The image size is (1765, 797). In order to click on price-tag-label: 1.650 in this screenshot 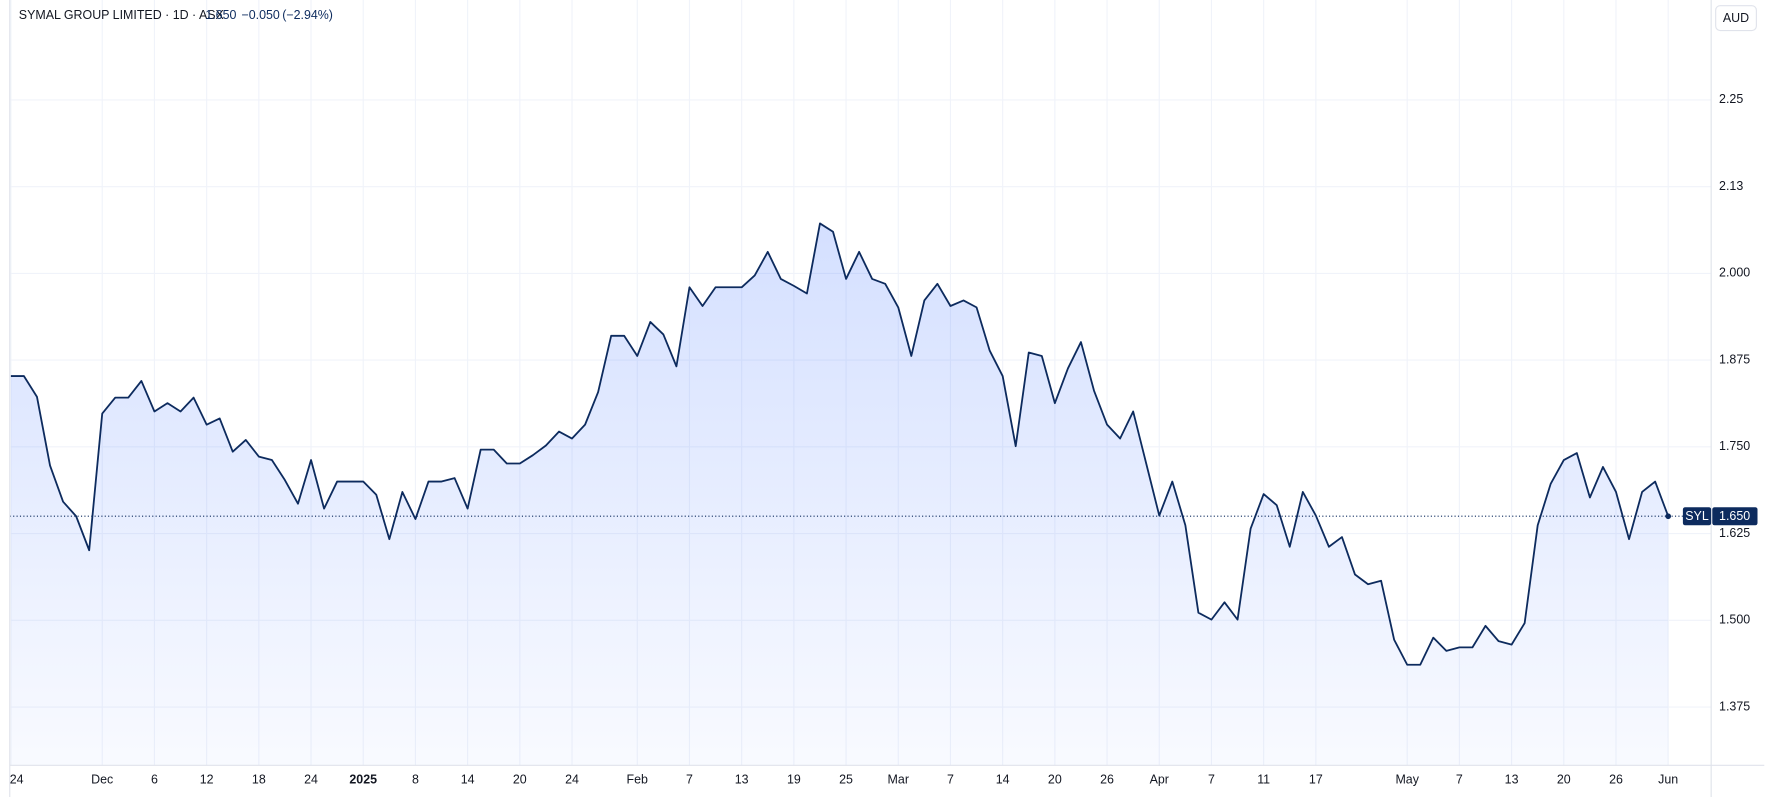, I will do `click(1734, 516)`.